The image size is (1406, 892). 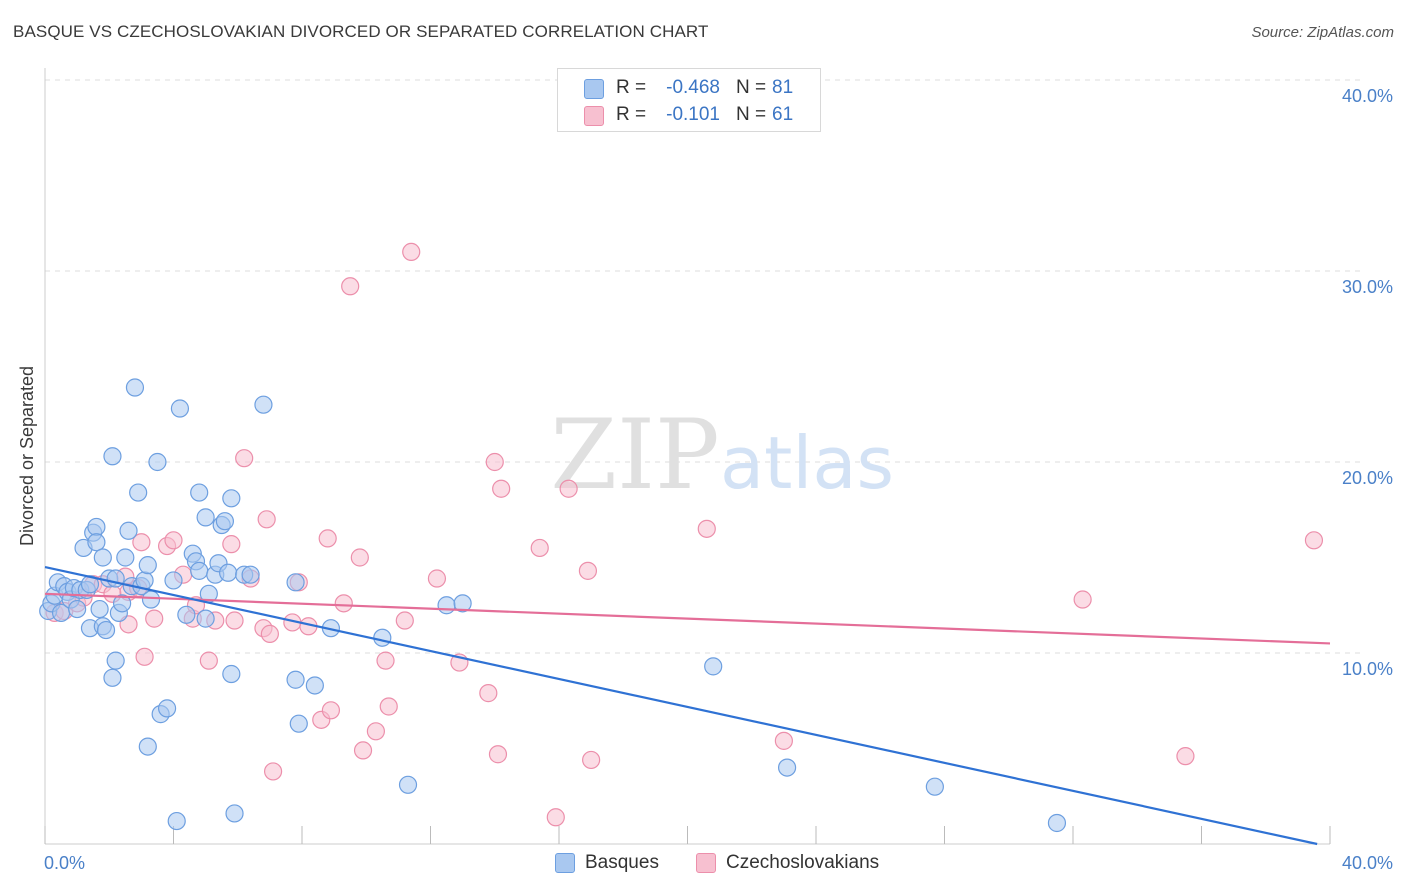 What do you see at coordinates (807, 463) in the screenshot?
I see `watermark-atlas: atlas` at bounding box center [807, 463].